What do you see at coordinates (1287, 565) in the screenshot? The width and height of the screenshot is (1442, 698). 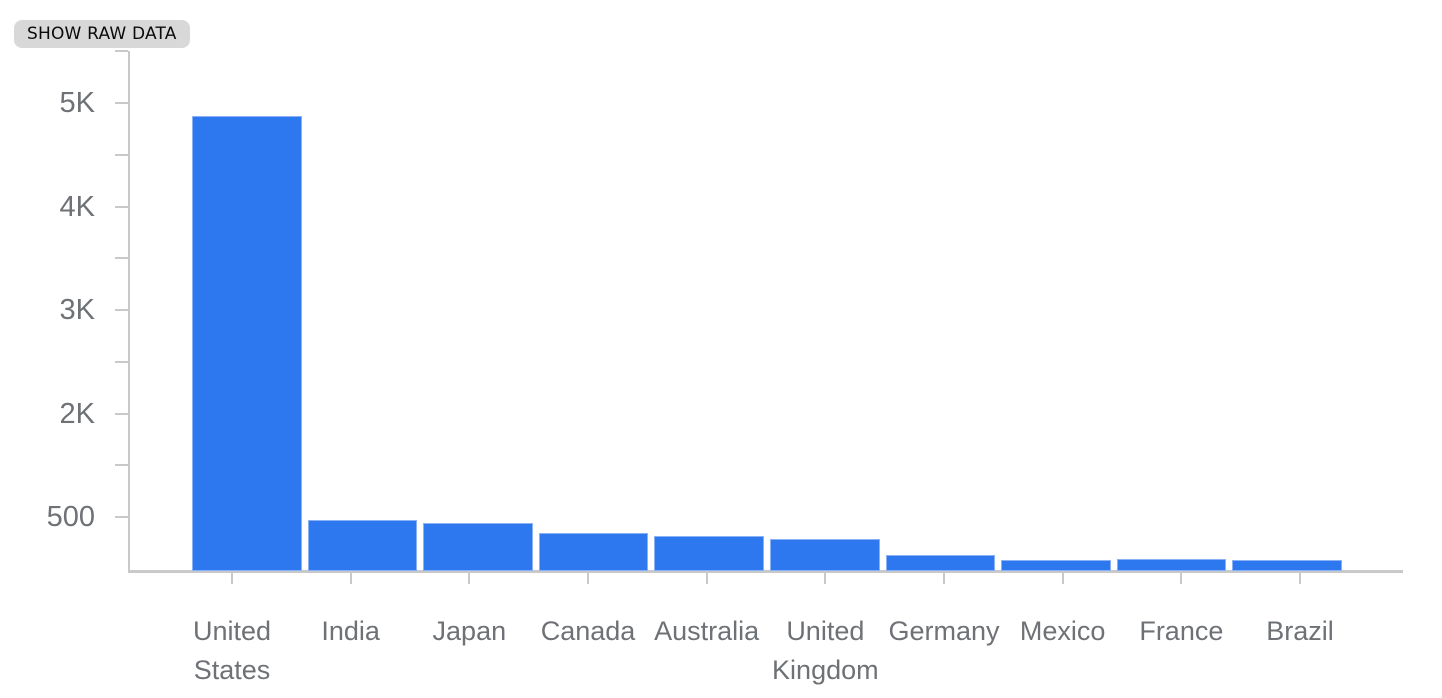 I see `bar-brazil` at bounding box center [1287, 565].